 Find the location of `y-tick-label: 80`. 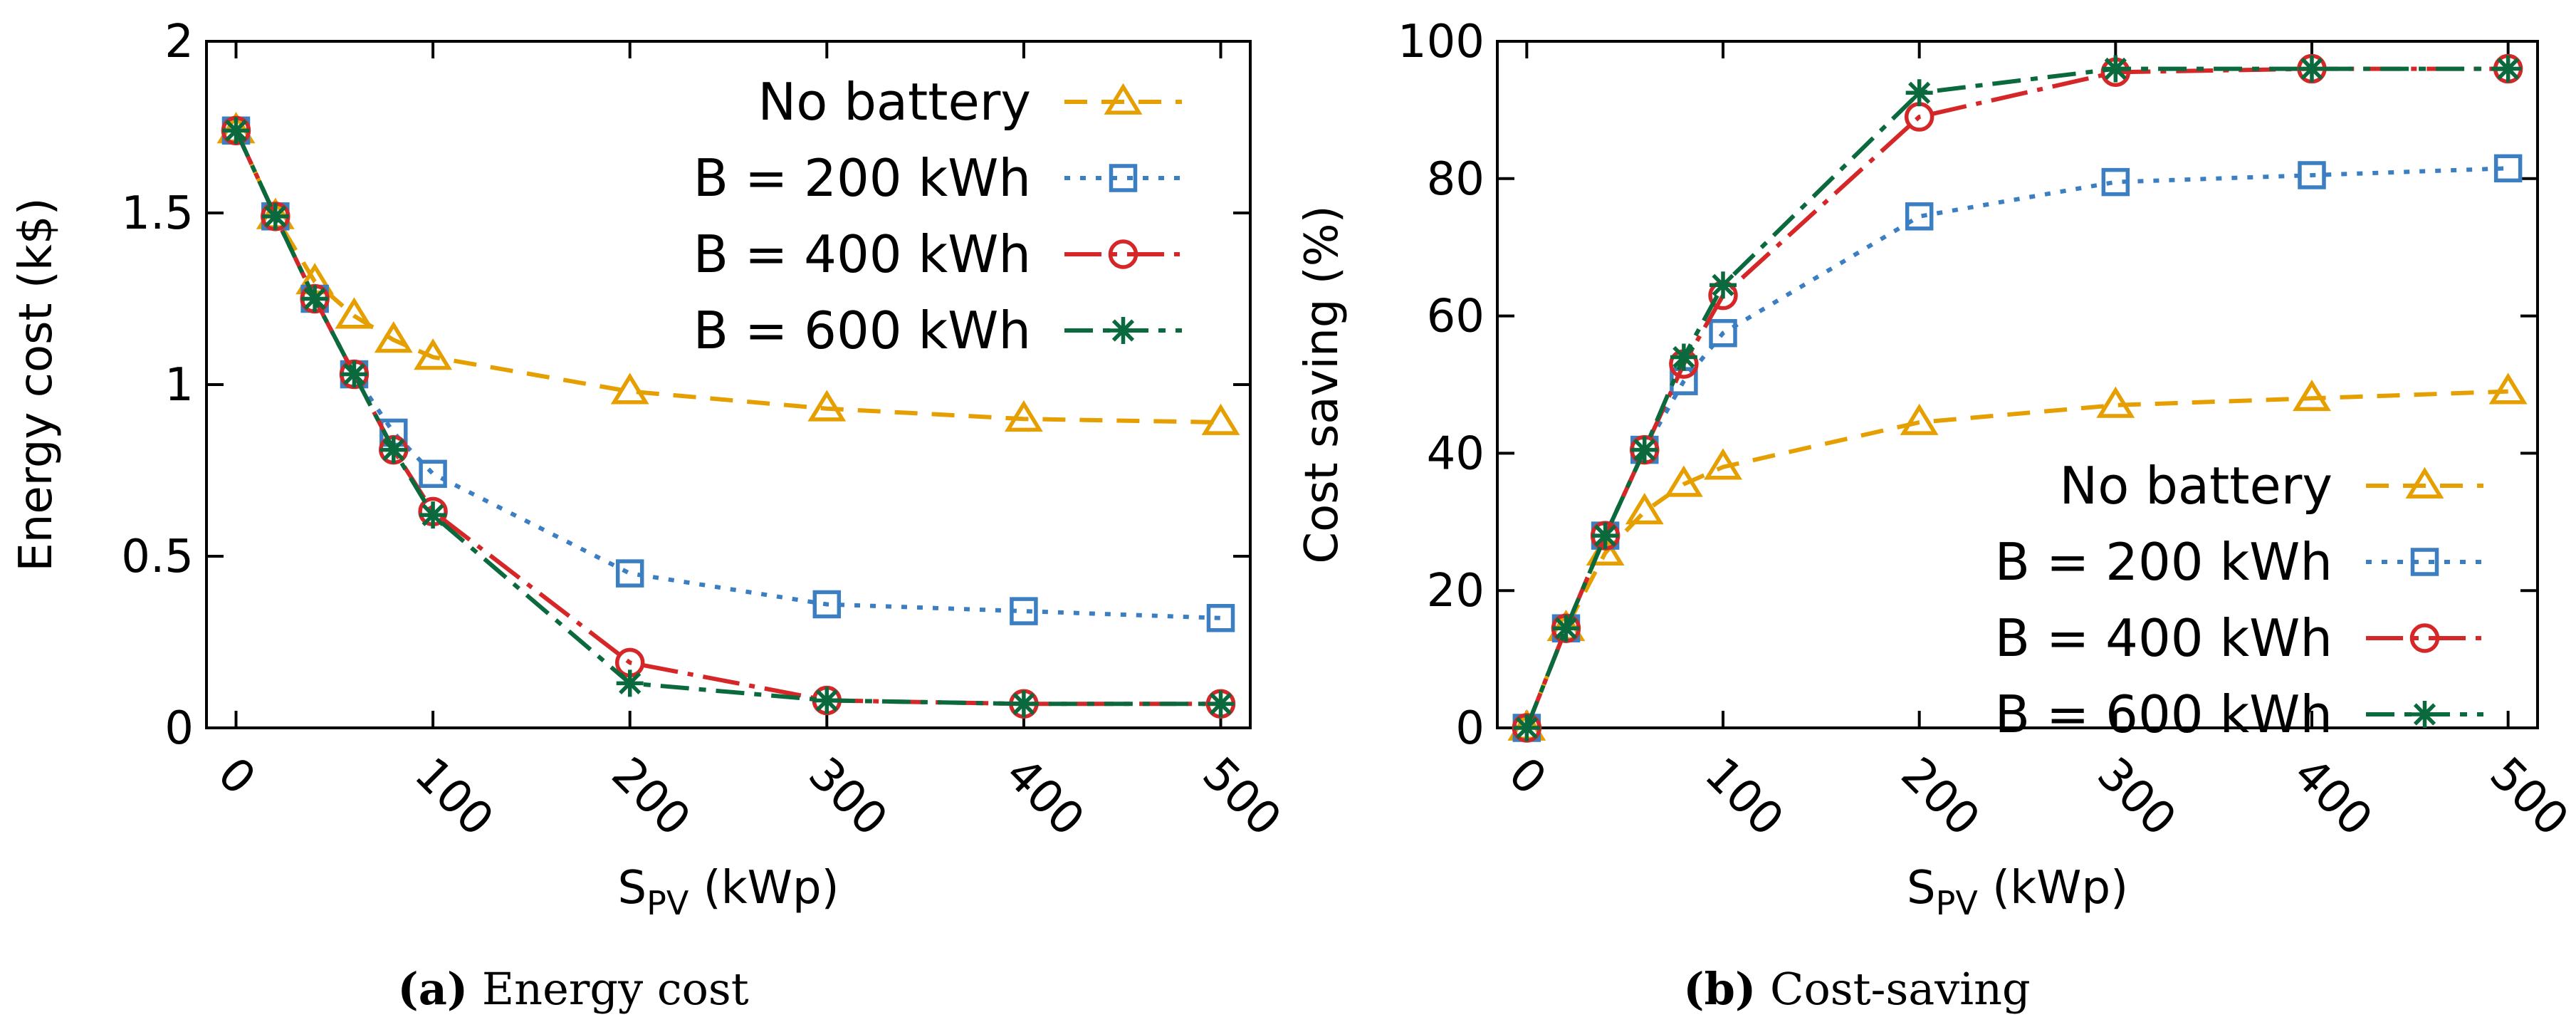

y-tick-label: 80 is located at coordinates (1456, 179).